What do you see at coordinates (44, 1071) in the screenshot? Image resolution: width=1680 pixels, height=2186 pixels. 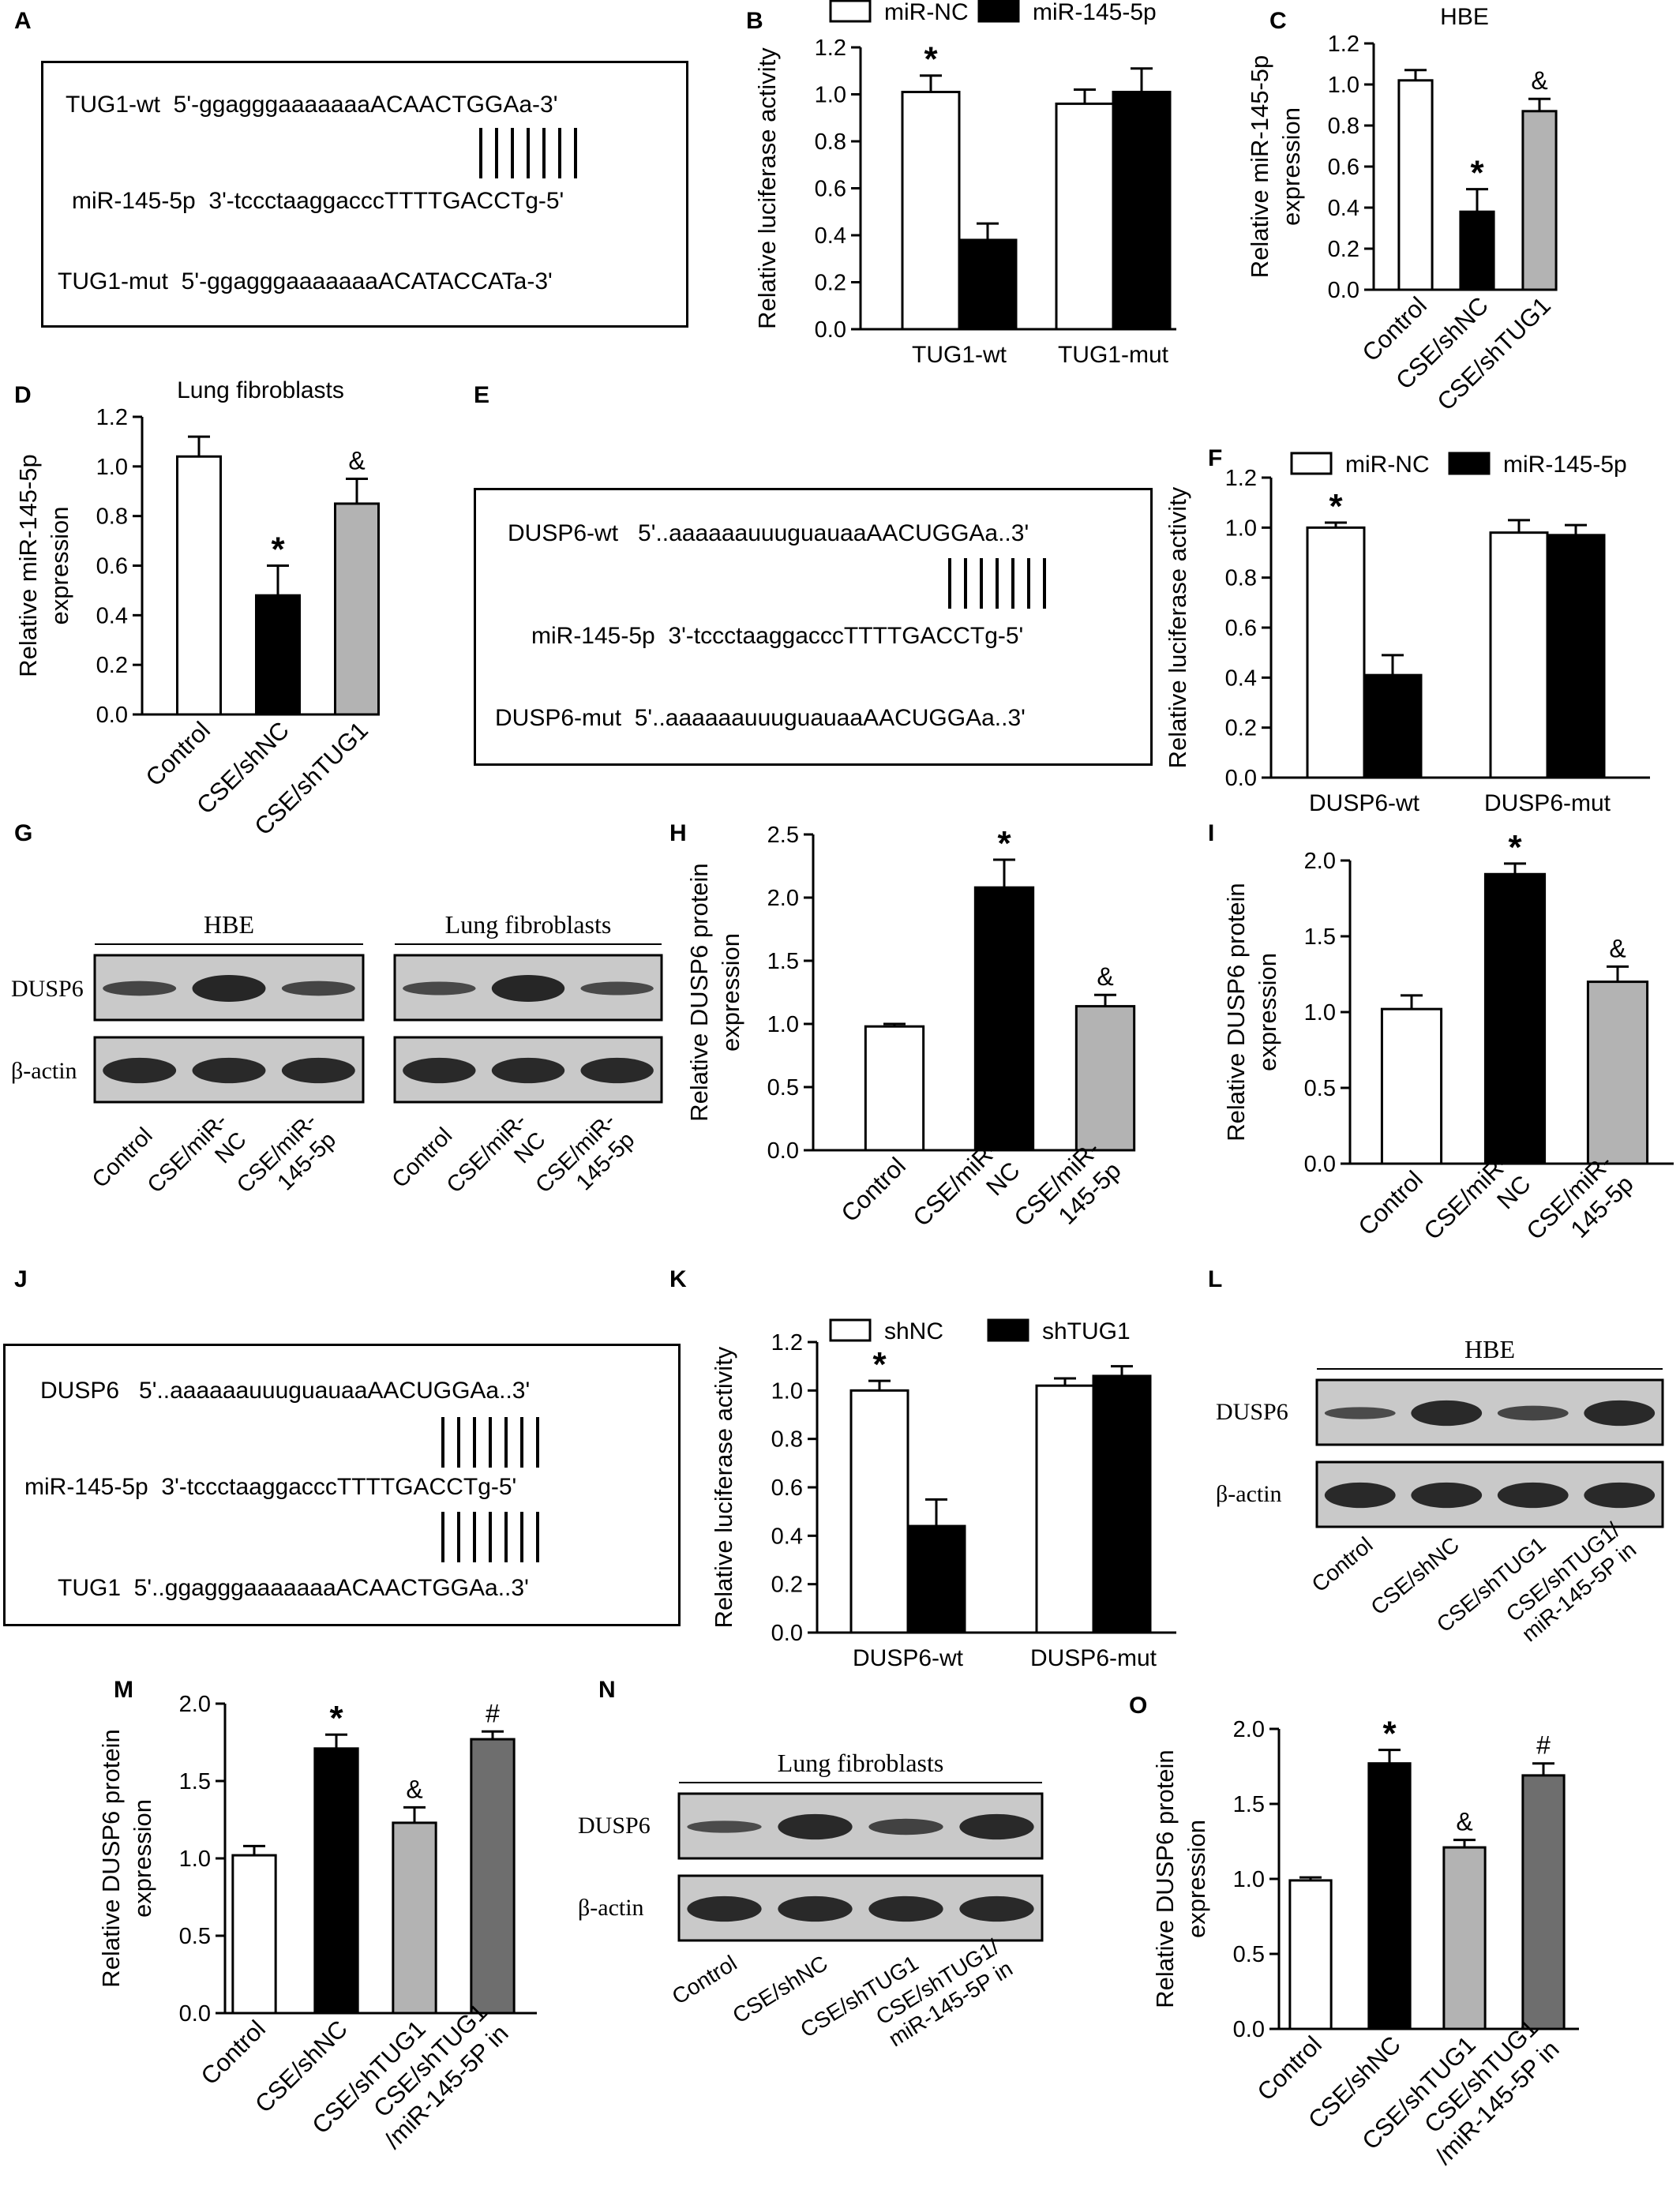 I see `row-label-beta-actin: β-actin` at bounding box center [44, 1071].